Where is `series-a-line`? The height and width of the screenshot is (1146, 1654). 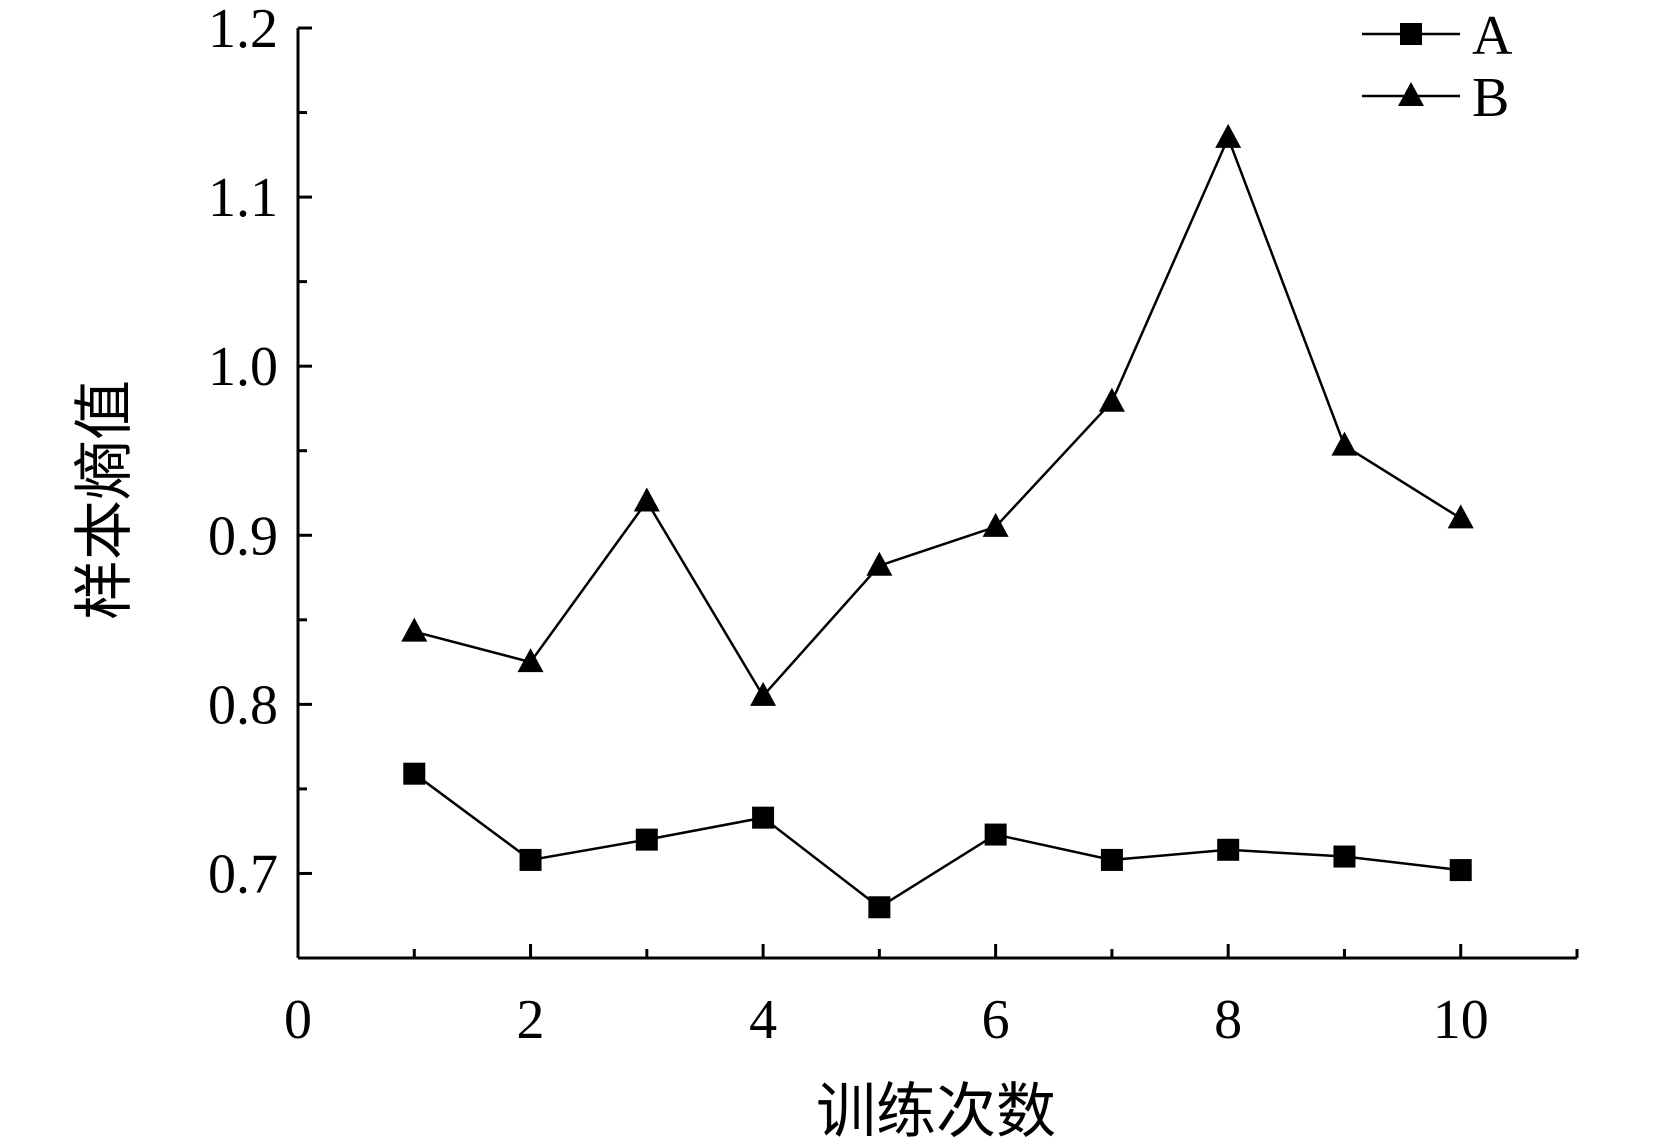
series-a-line is located at coordinates (937, 840).